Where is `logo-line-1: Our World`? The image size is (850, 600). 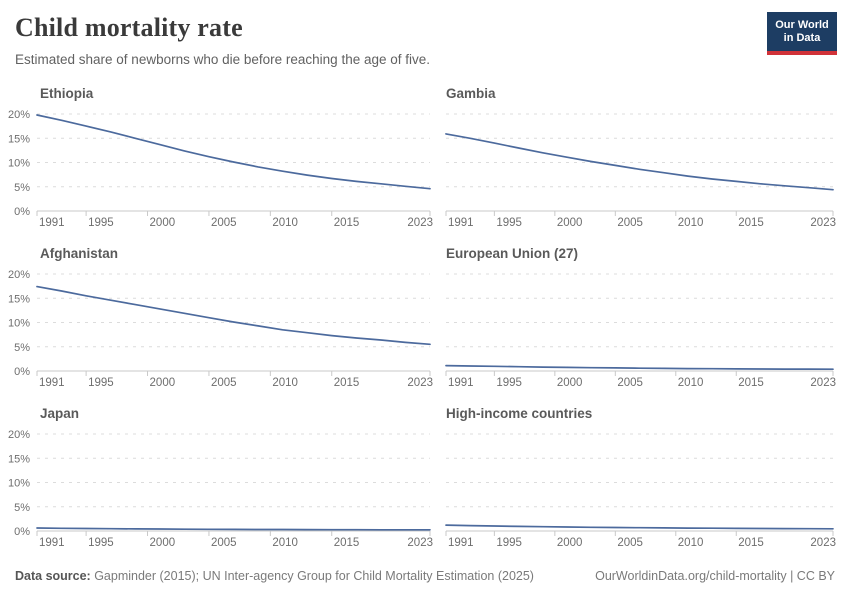 logo-line-1: Our World is located at coordinates (802, 25).